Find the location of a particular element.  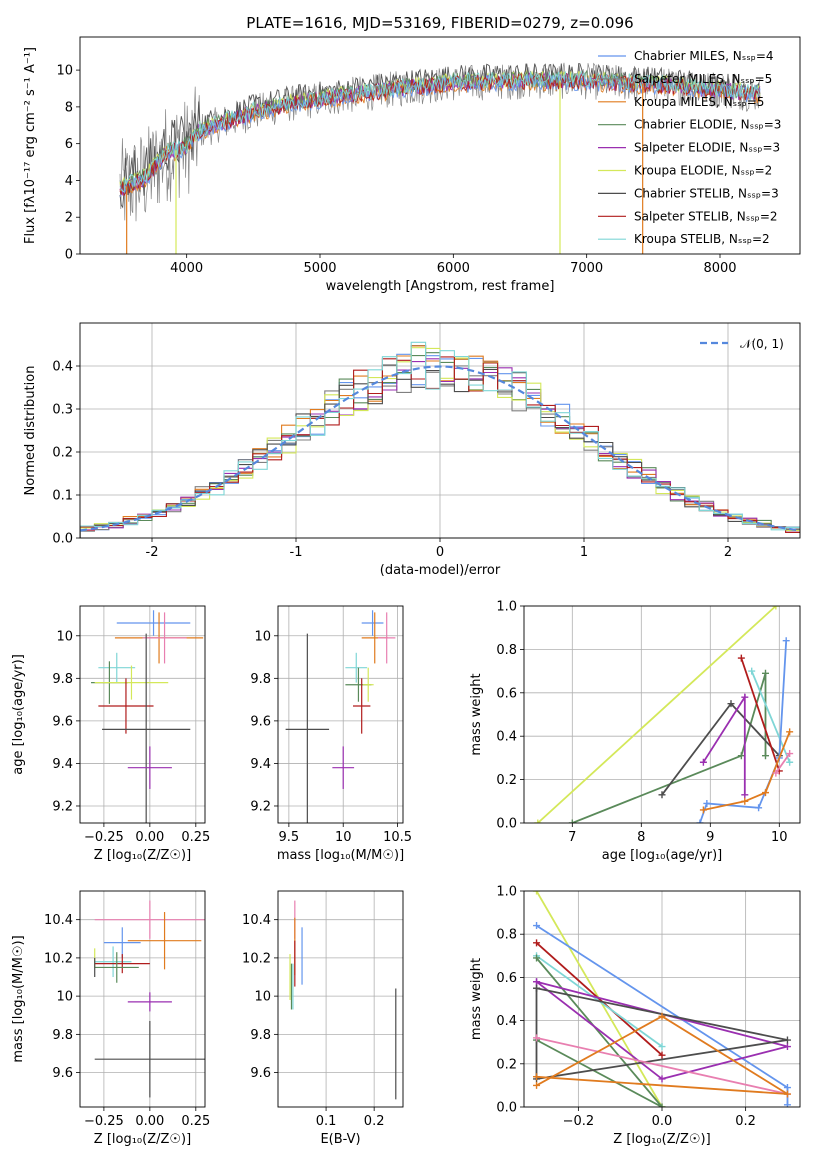

y-tick-label: 1.0 is located at coordinates (506, 892).